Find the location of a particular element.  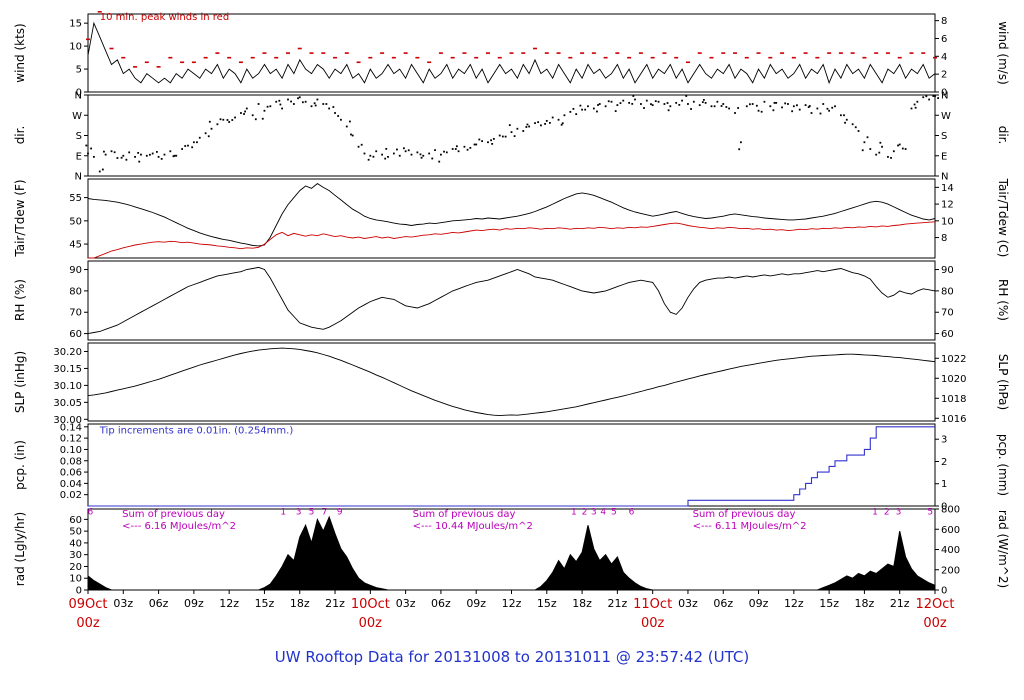

ytick-label-left-rh: 60 is located at coordinates (75, 334).